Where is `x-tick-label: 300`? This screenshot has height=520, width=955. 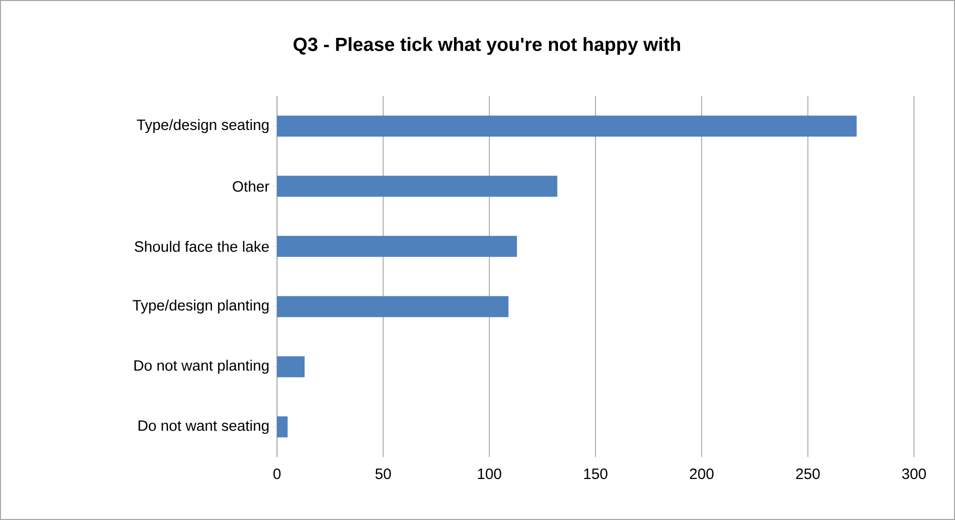
x-tick-label: 300 is located at coordinates (914, 474).